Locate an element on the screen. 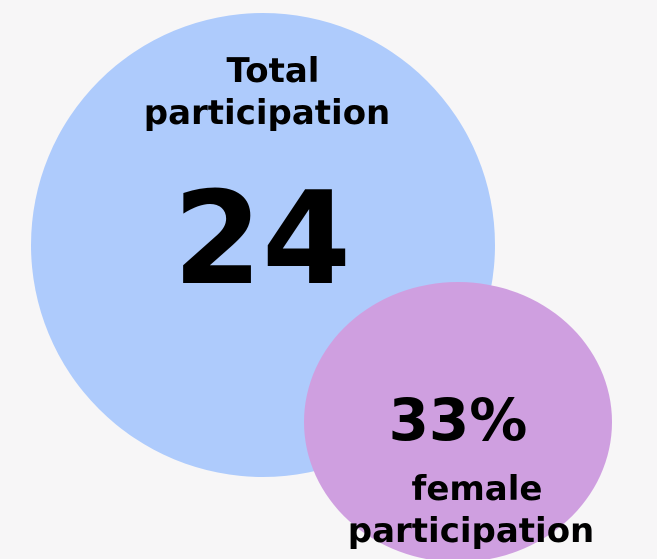  female-label-line: participation is located at coordinates (471, 531).